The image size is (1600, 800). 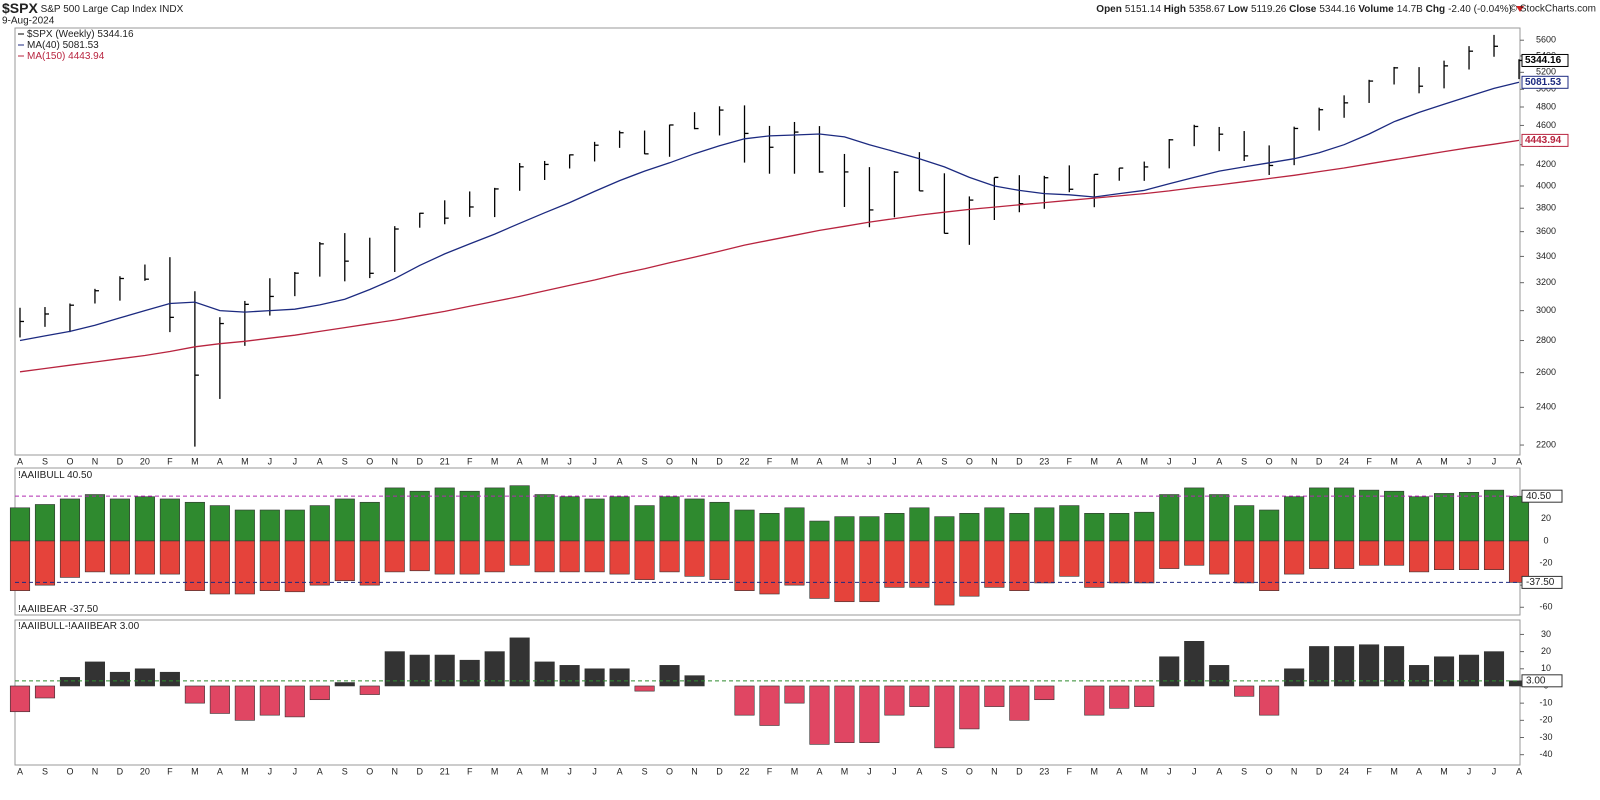 I want to click on down-arrow, so click(x=1520, y=9).